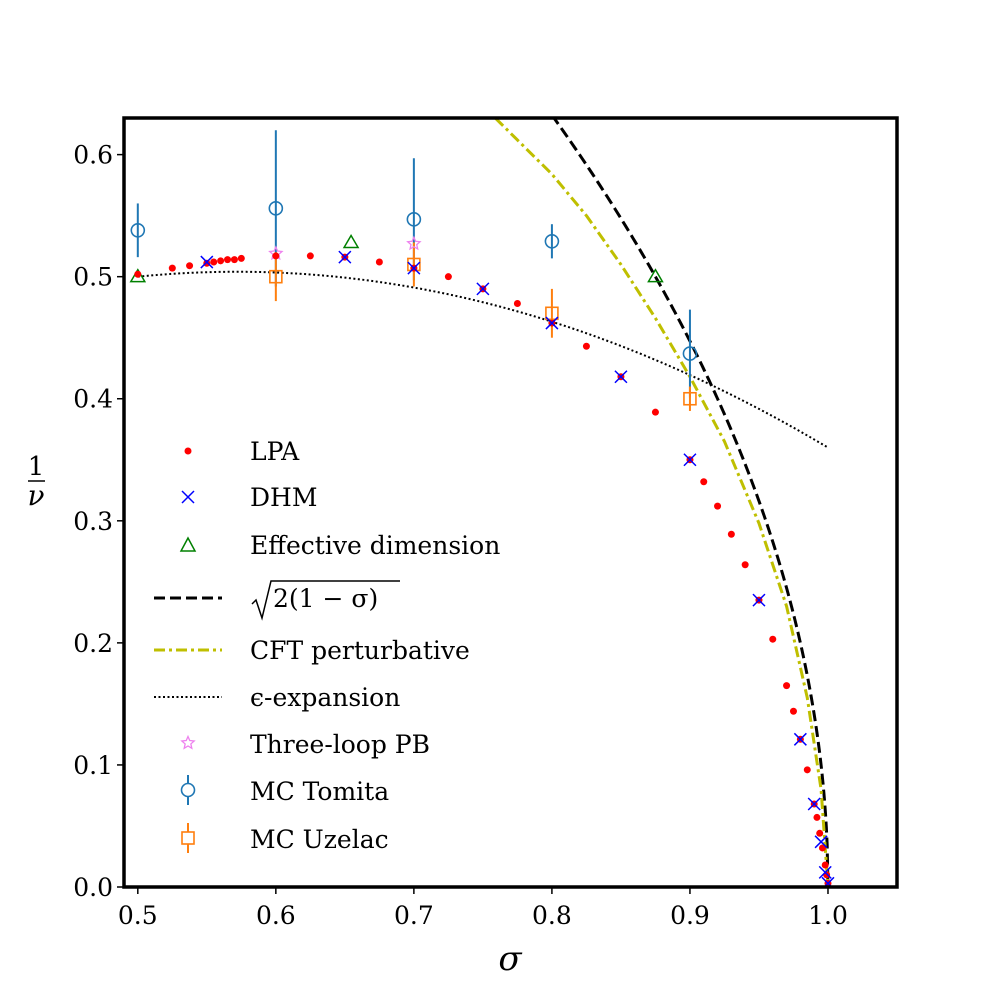 Image resolution: width=996 pixels, height=996 pixels. I want to click on legend-entry-sqrt: 2(1 − σ), so click(277, 600).